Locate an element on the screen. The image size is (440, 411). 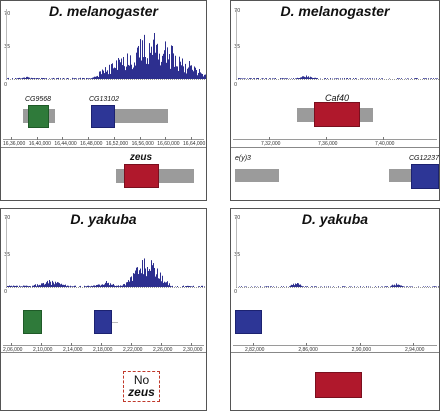
scale-label: 7,32,000 is located at coordinates (271, 144).